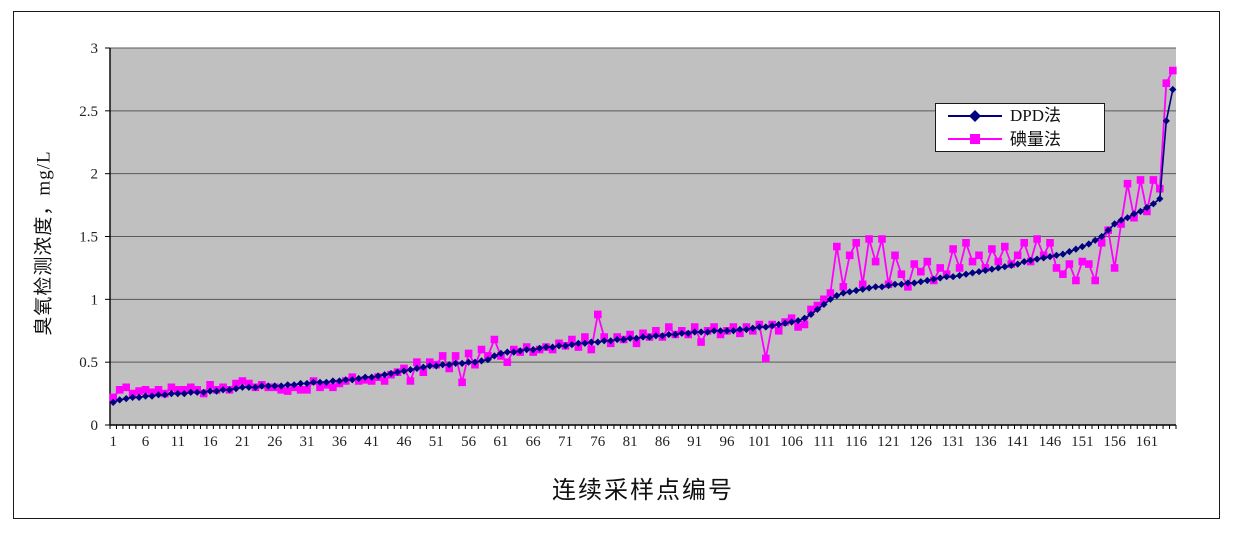 The height and width of the screenshot is (534, 1243). I want to click on x-tick-label: 96, so click(727, 442).